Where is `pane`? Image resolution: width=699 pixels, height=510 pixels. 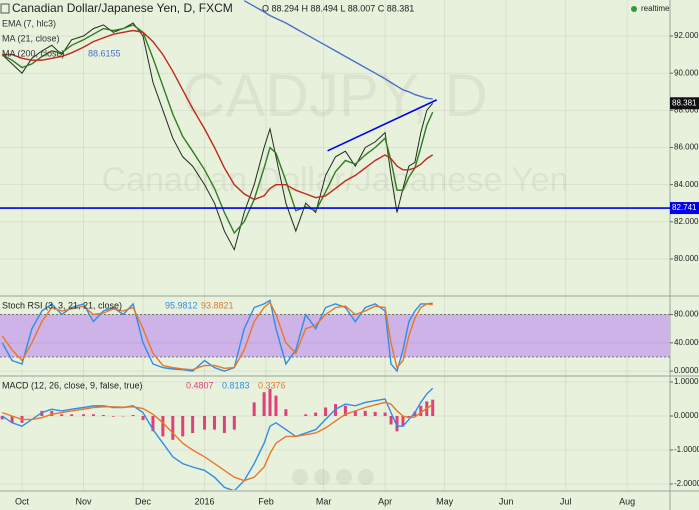
pane is located at coordinates (335, 336).